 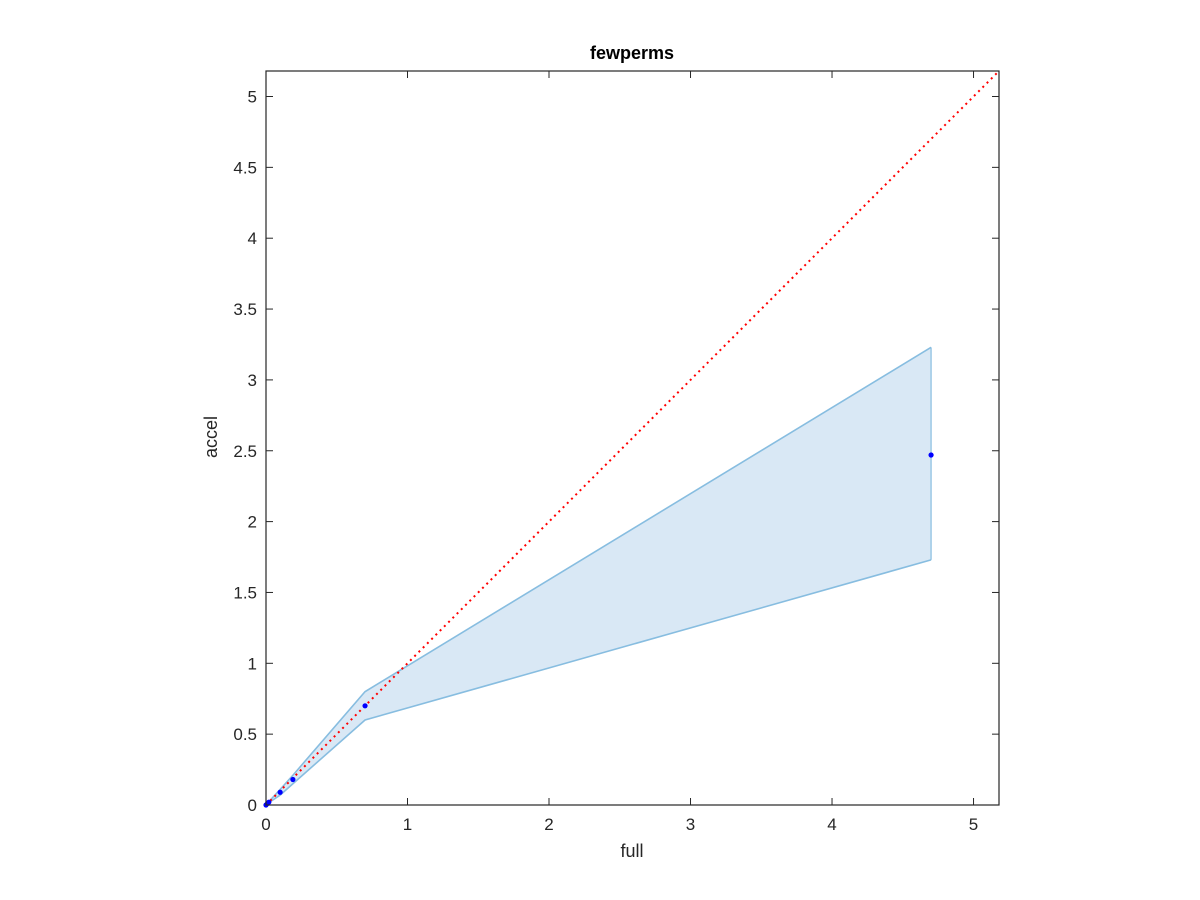 I want to click on y-tick-label: 3, so click(x=252, y=380).